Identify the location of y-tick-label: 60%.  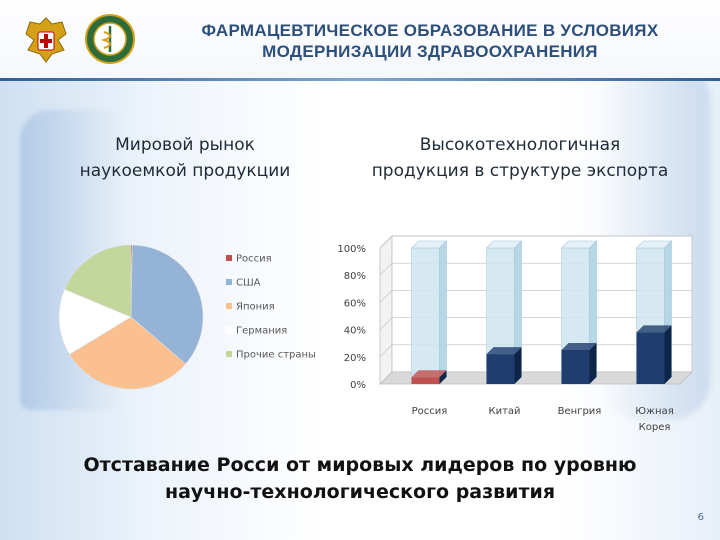
(355, 303).